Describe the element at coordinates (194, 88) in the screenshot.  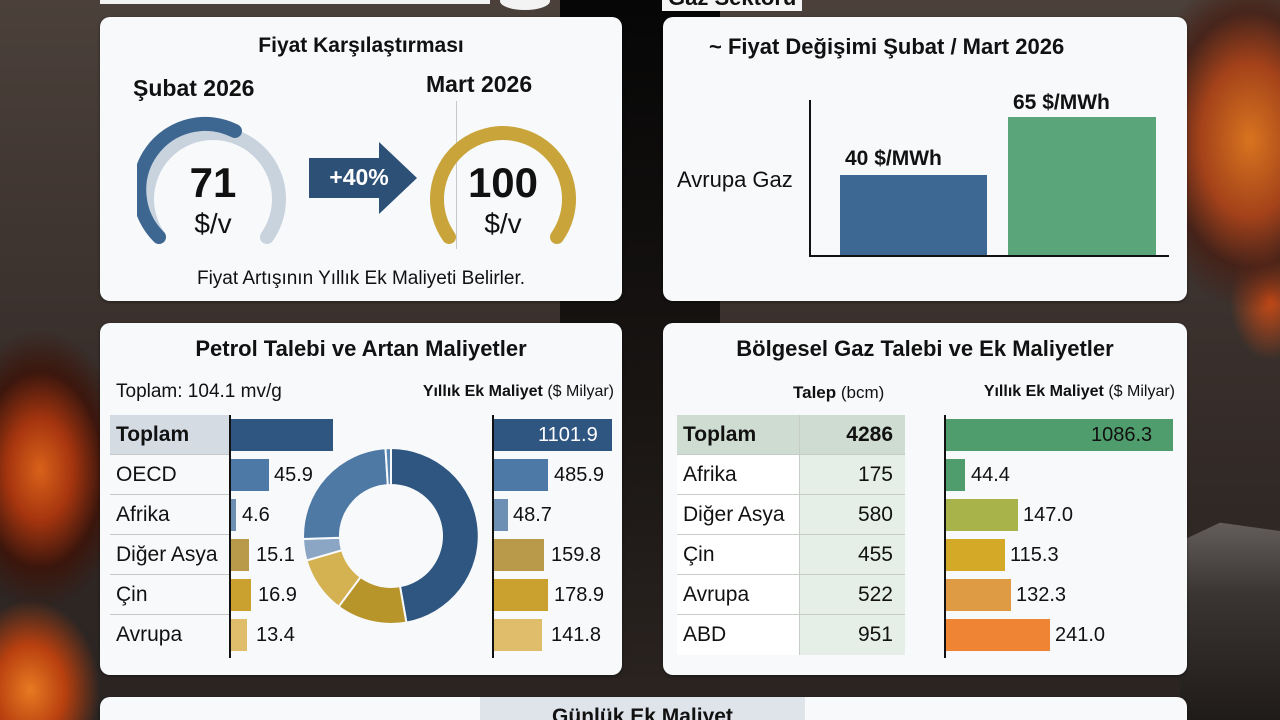
I see `period-label-before: Şubat 2026` at that location.